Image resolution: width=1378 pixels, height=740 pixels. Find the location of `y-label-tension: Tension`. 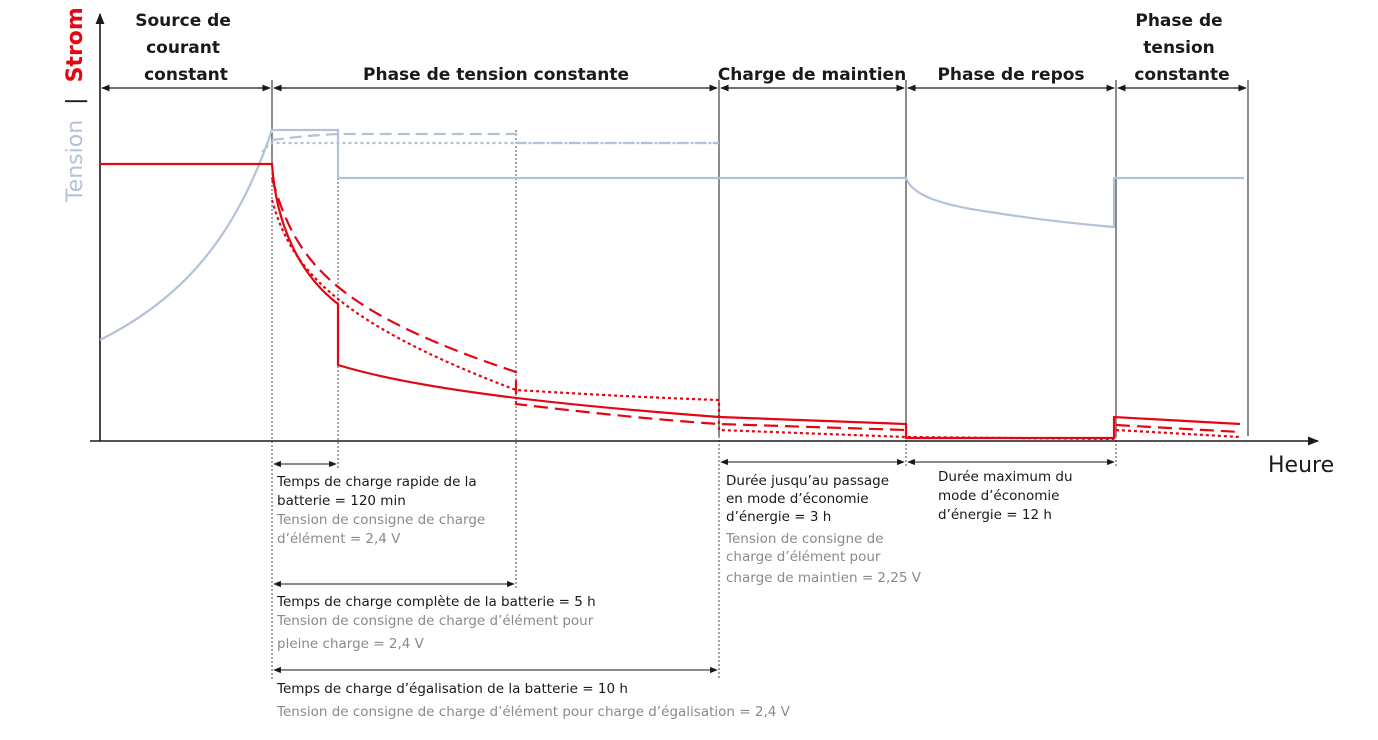

y-label-tension: Tension is located at coordinates (75, 161).